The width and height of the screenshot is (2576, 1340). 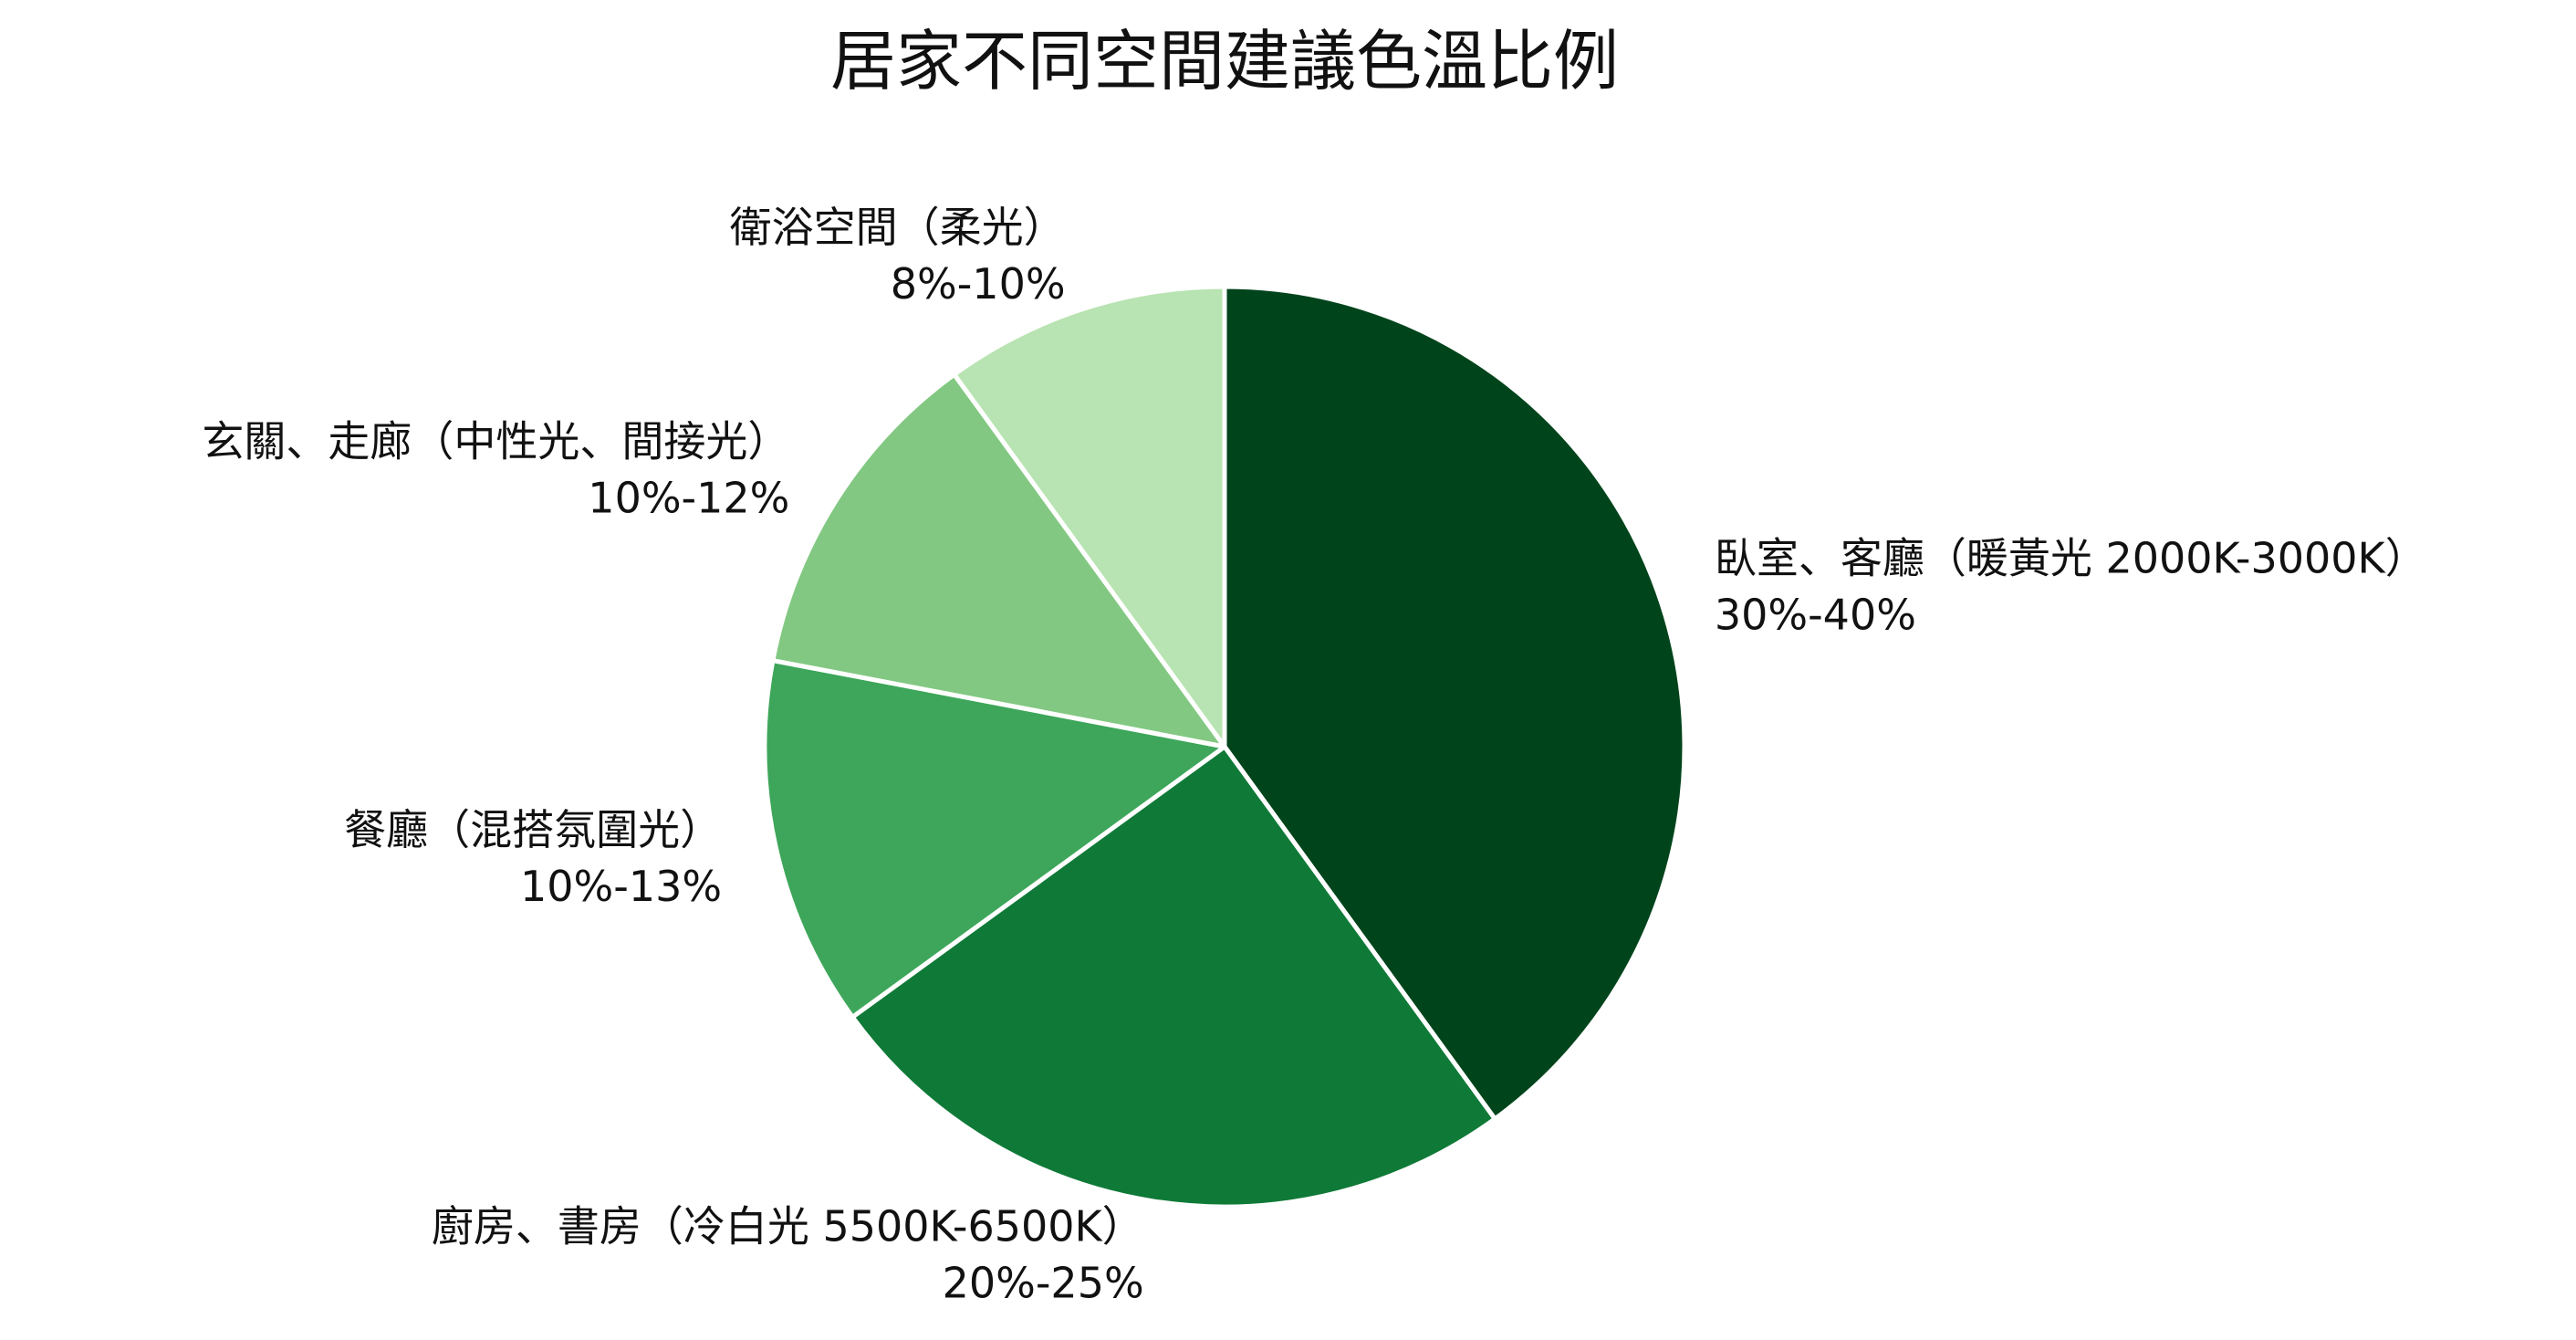 I want to click on slice-category-label: 臥室、客廳（暖黃光 2000K-3000K）, so click(x=2071, y=558).